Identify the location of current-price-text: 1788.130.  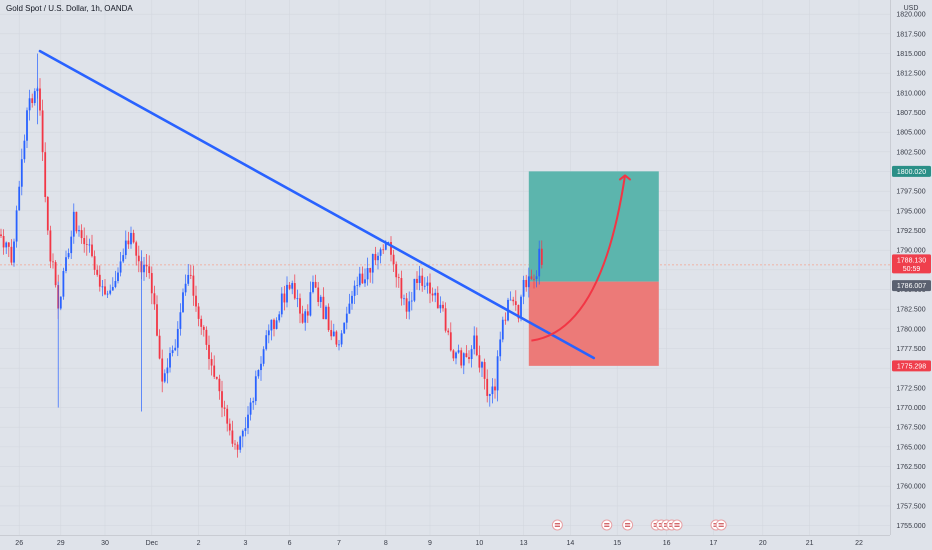
(911, 260).